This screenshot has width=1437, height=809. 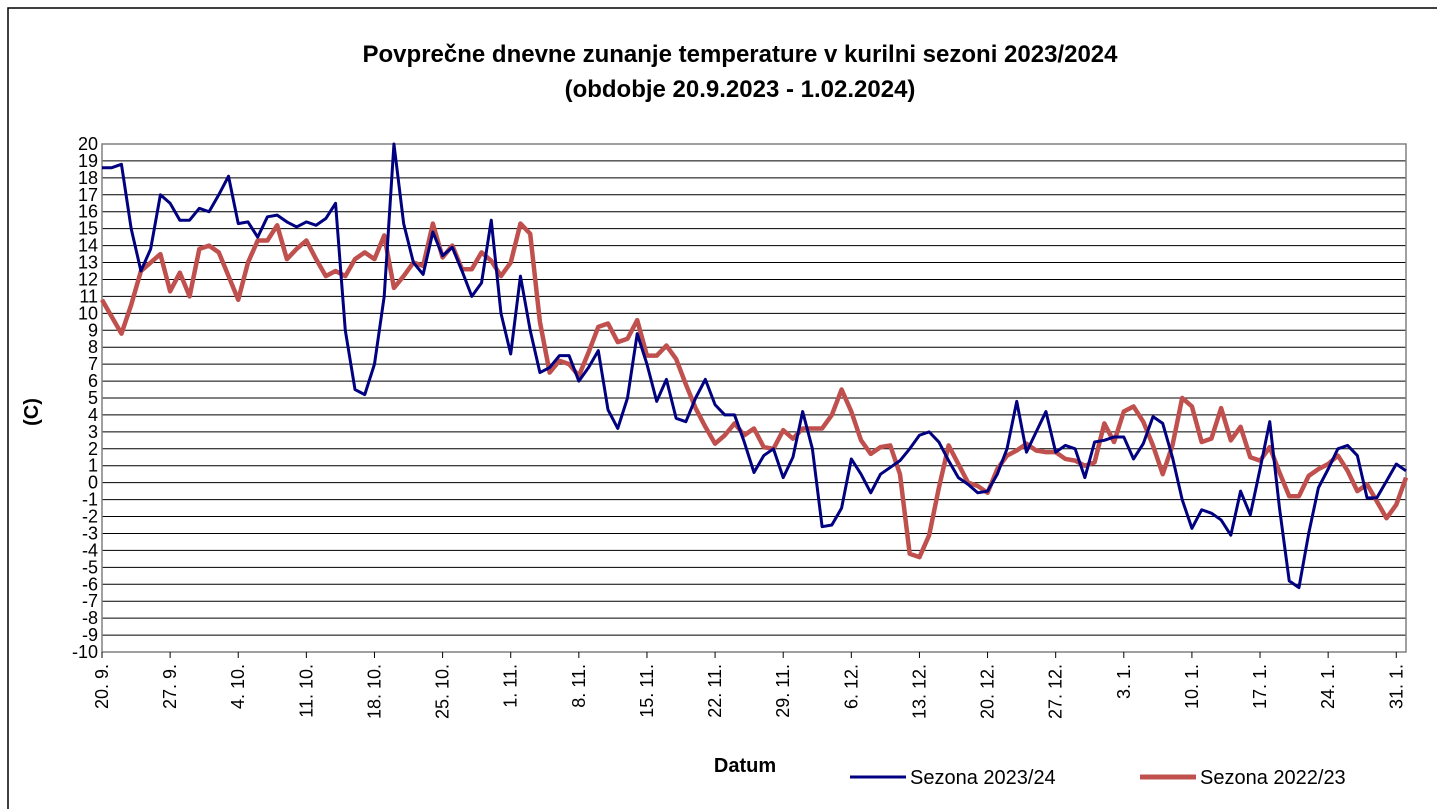 What do you see at coordinates (88, 246) in the screenshot?
I see `y-tick-label: 14` at bounding box center [88, 246].